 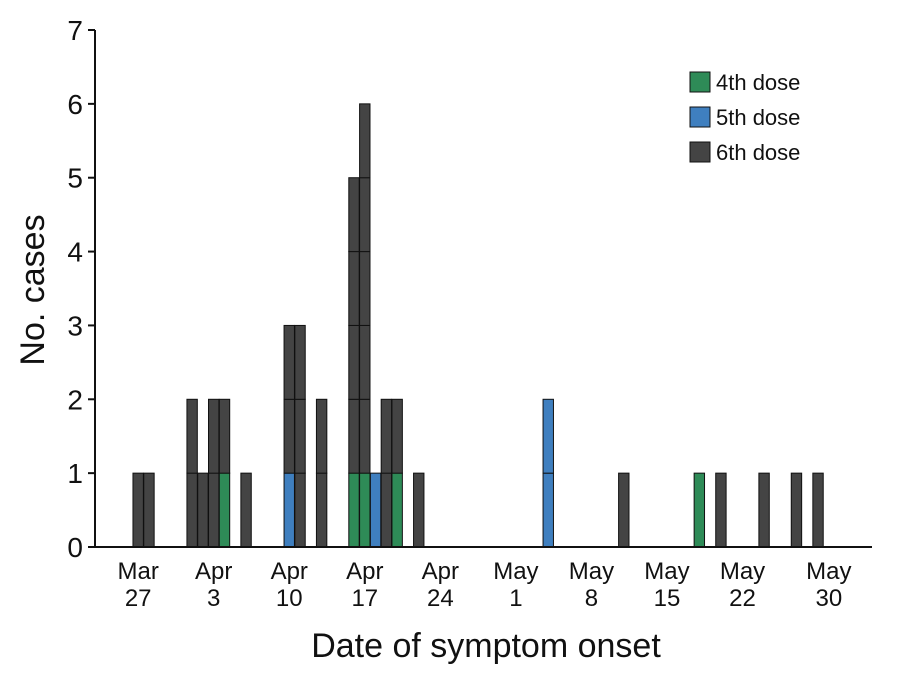 What do you see at coordinates (75, 473) in the screenshot?
I see `y-tick-label: 1` at bounding box center [75, 473].